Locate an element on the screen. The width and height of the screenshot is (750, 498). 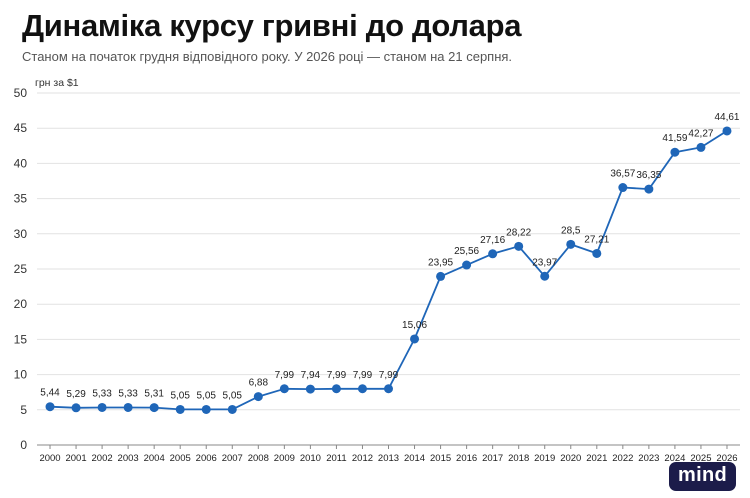
data-label: 5,44 is located at coordinates (50, 393).